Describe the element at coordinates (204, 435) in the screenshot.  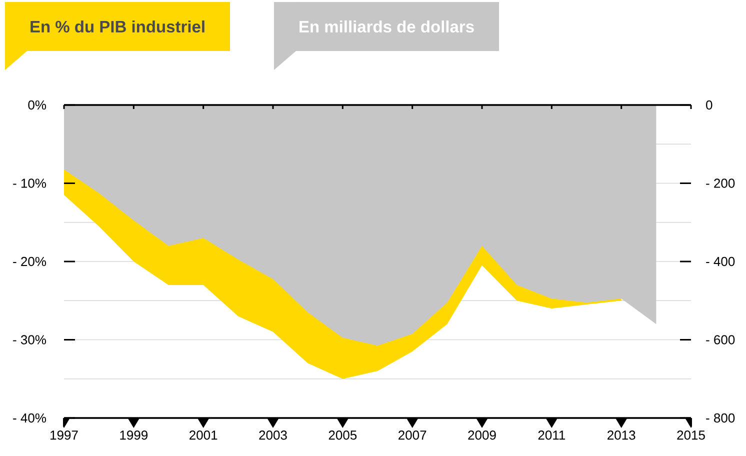
I see `x-tick-label: 2001` at that location.